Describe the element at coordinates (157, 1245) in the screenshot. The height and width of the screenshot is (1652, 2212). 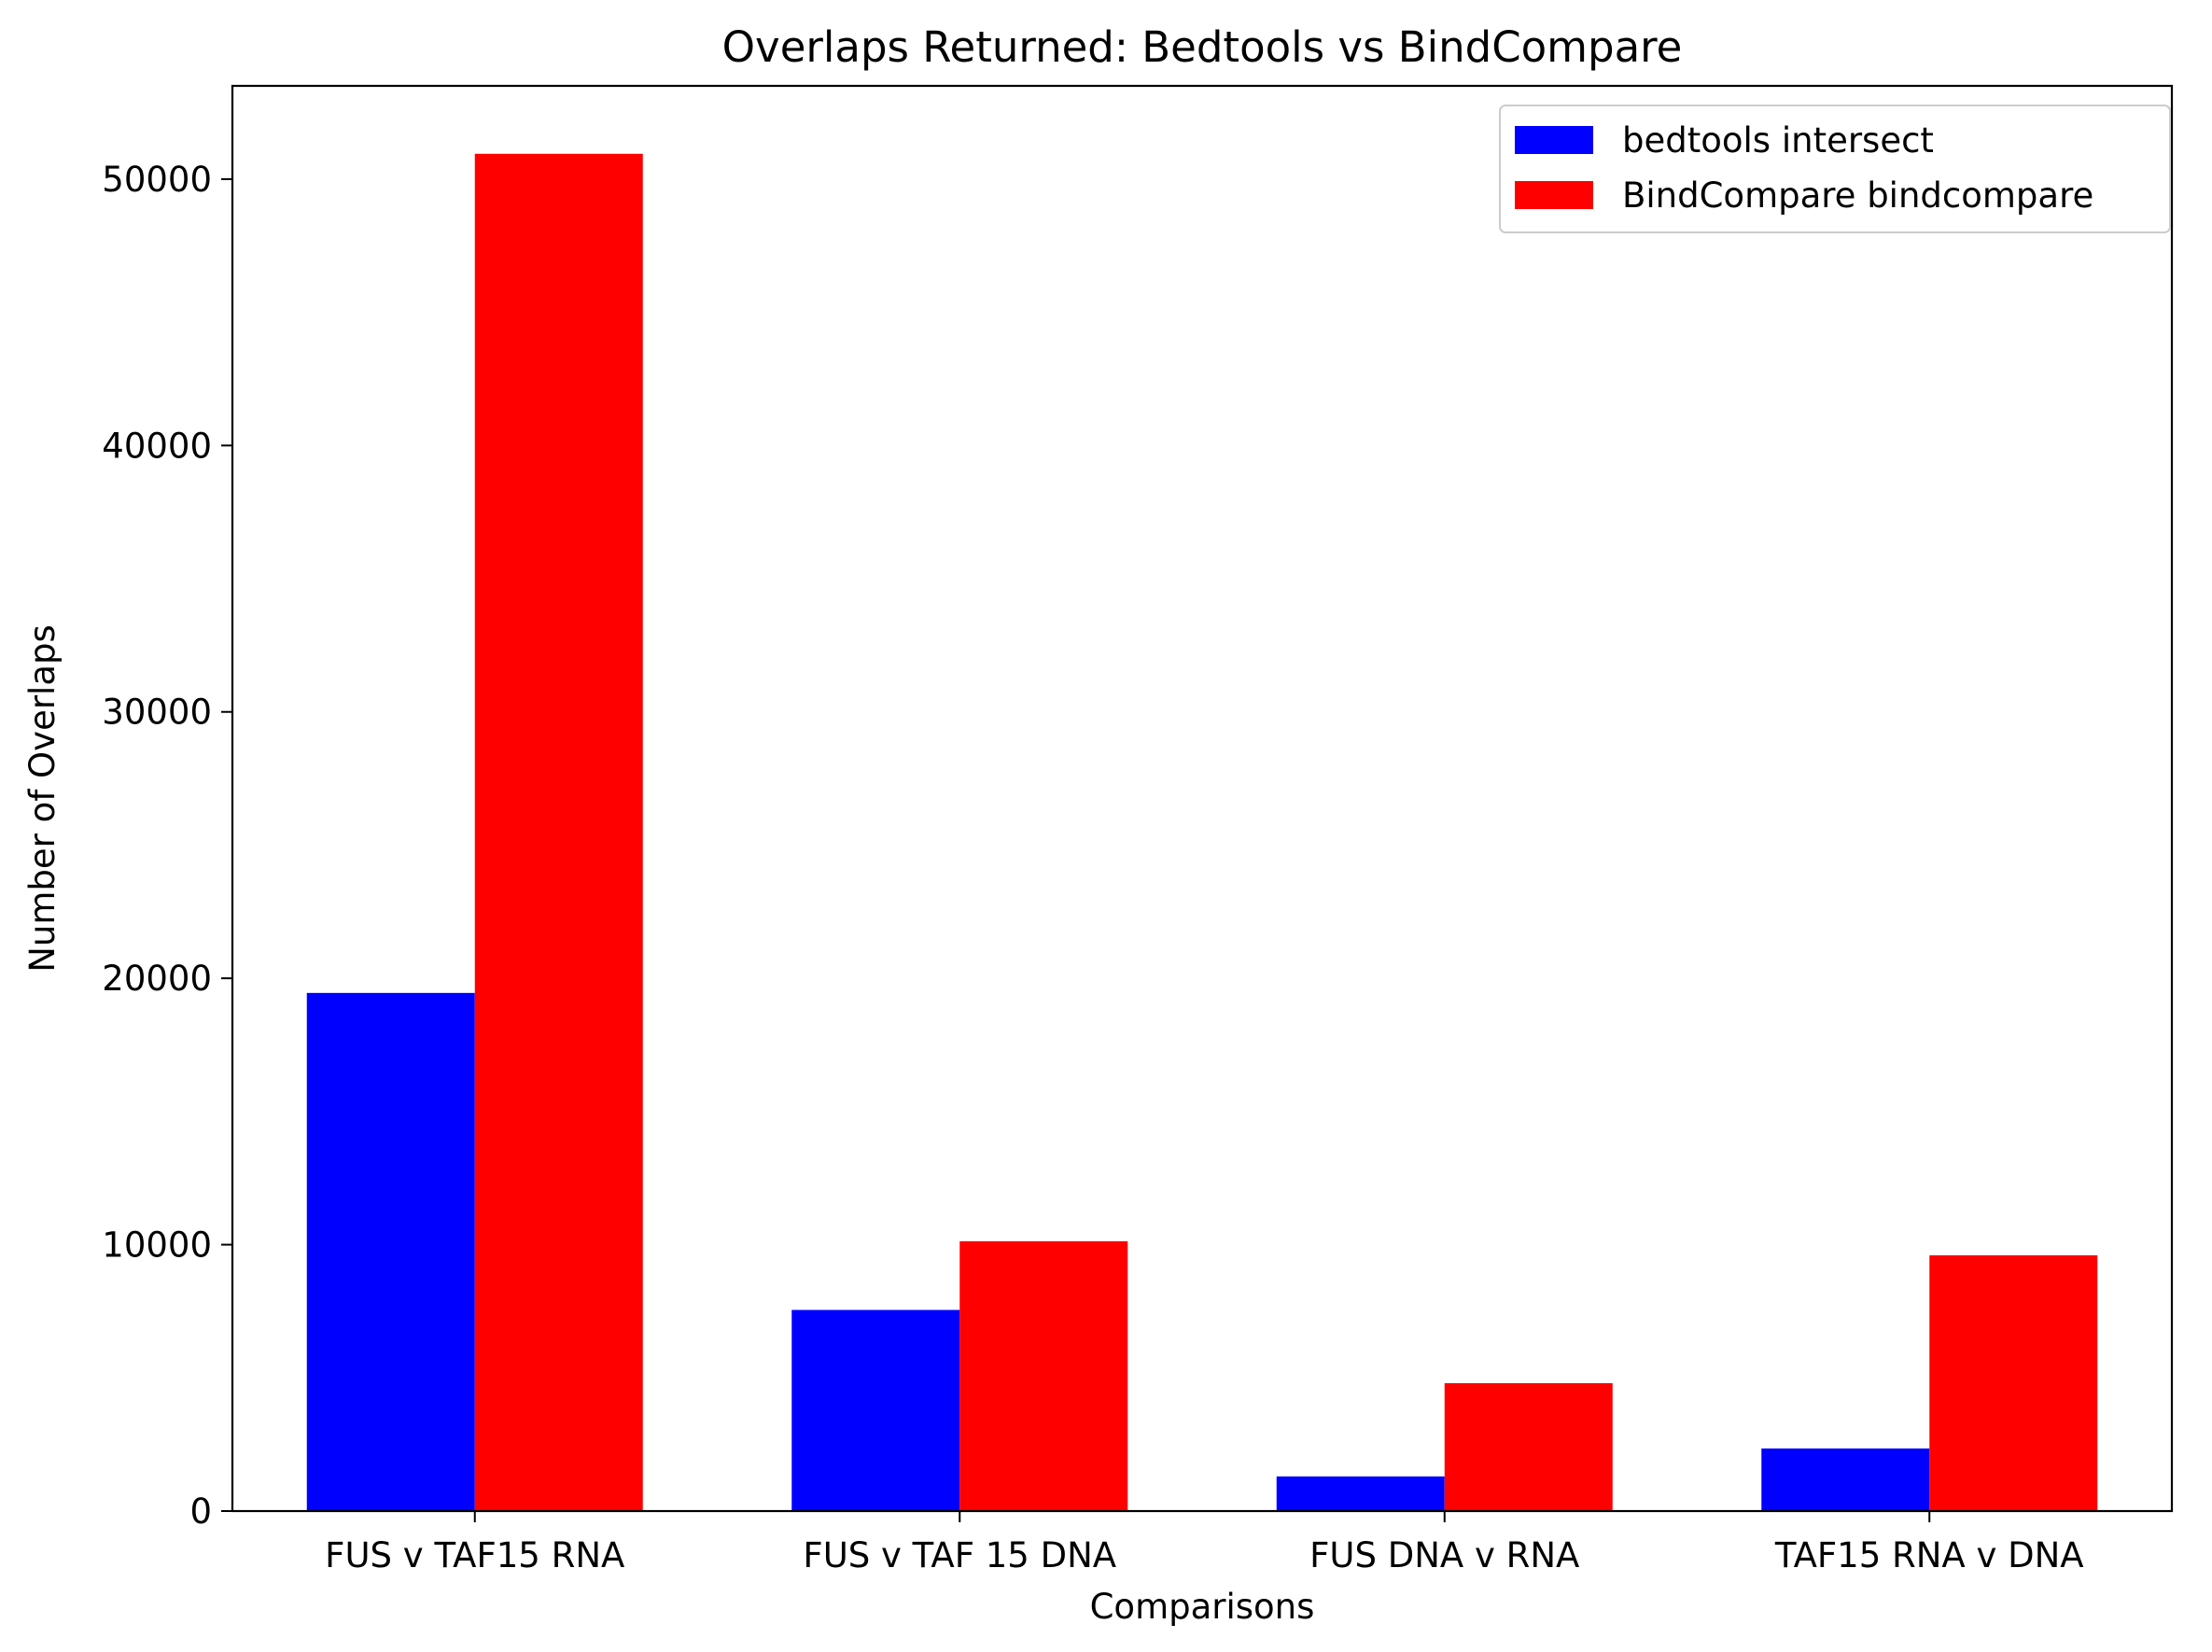
I see `y-tick-label: 10000` at that location.